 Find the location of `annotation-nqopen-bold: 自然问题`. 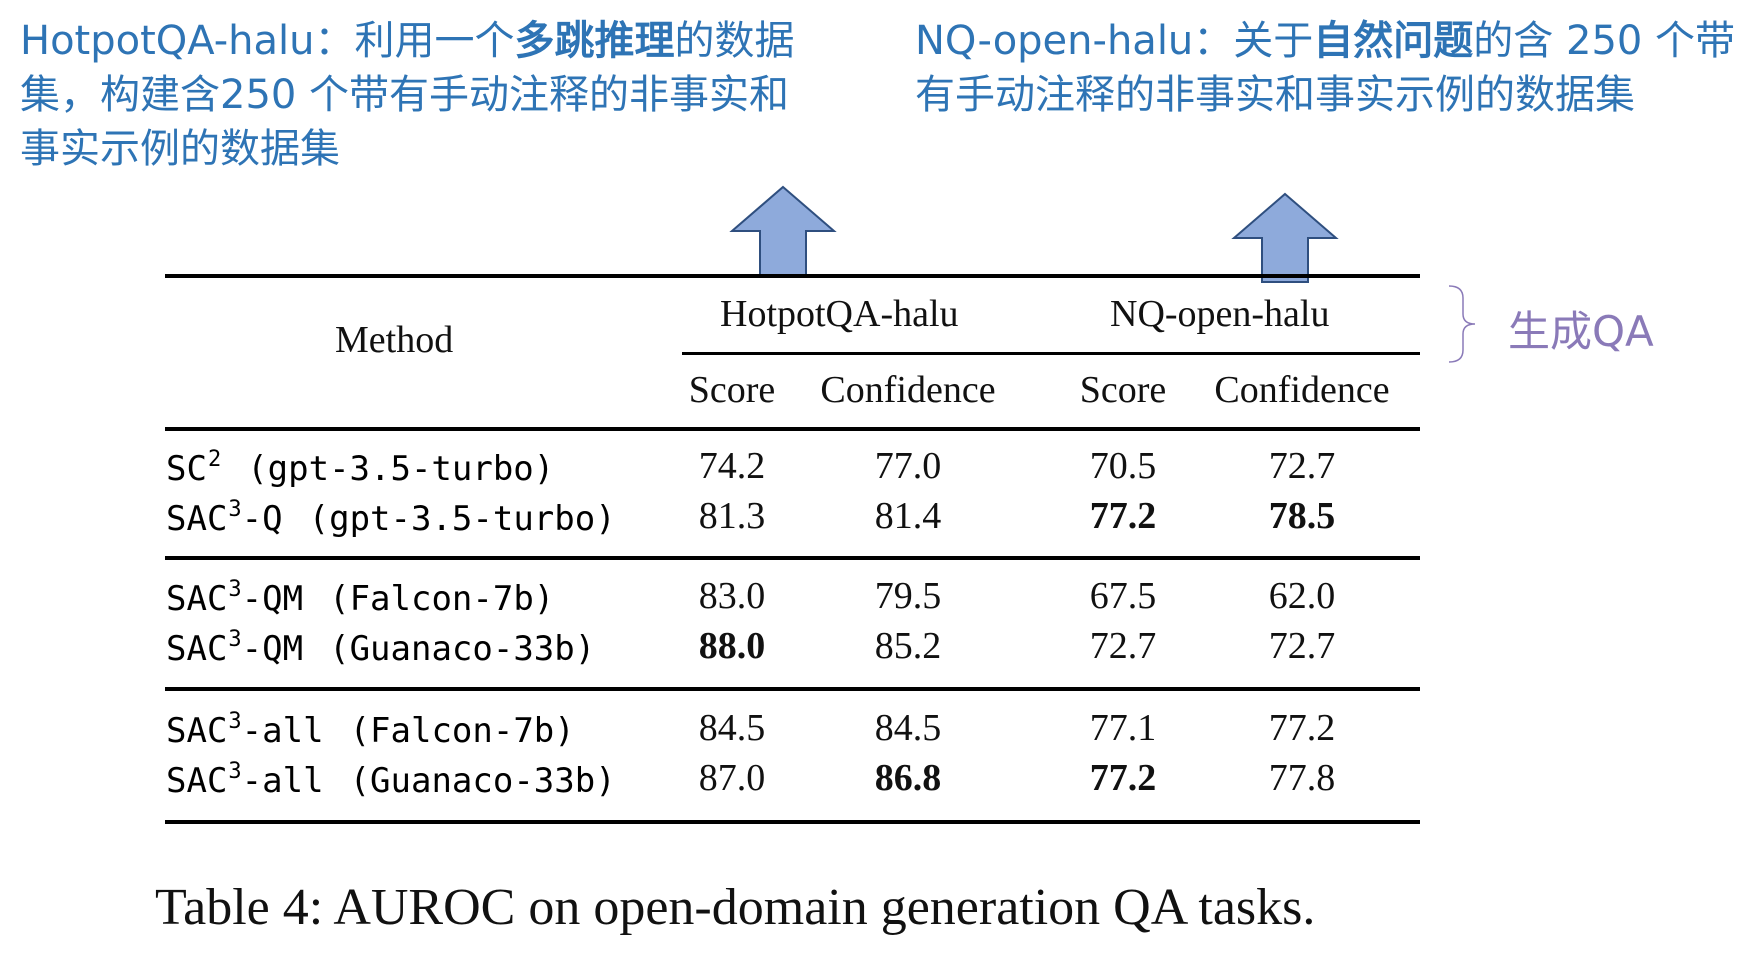

annotation-nqopen-bold: 自然问题 is located at coordinates (1393, 41).